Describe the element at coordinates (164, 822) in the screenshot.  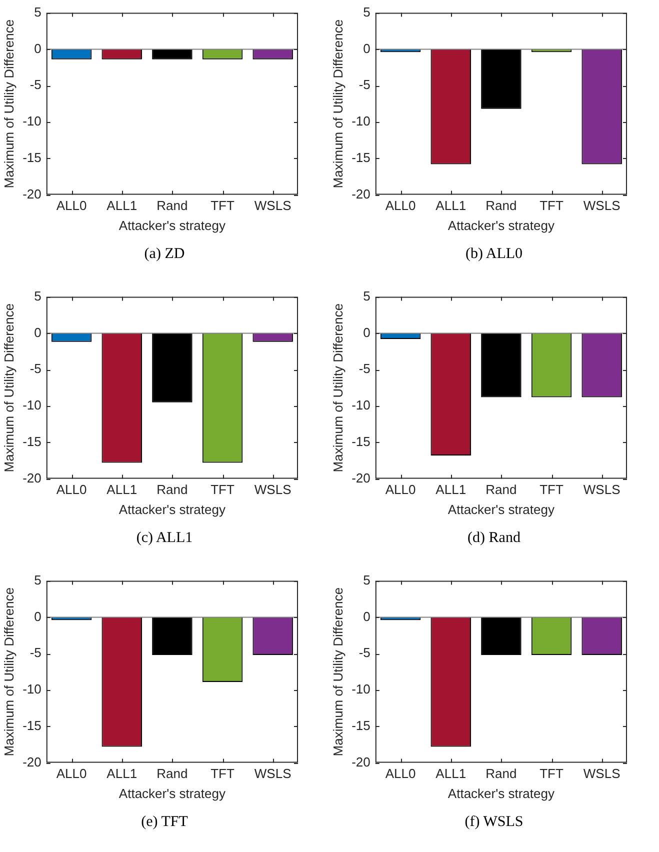
I see `text: (e) TFT` at that location.